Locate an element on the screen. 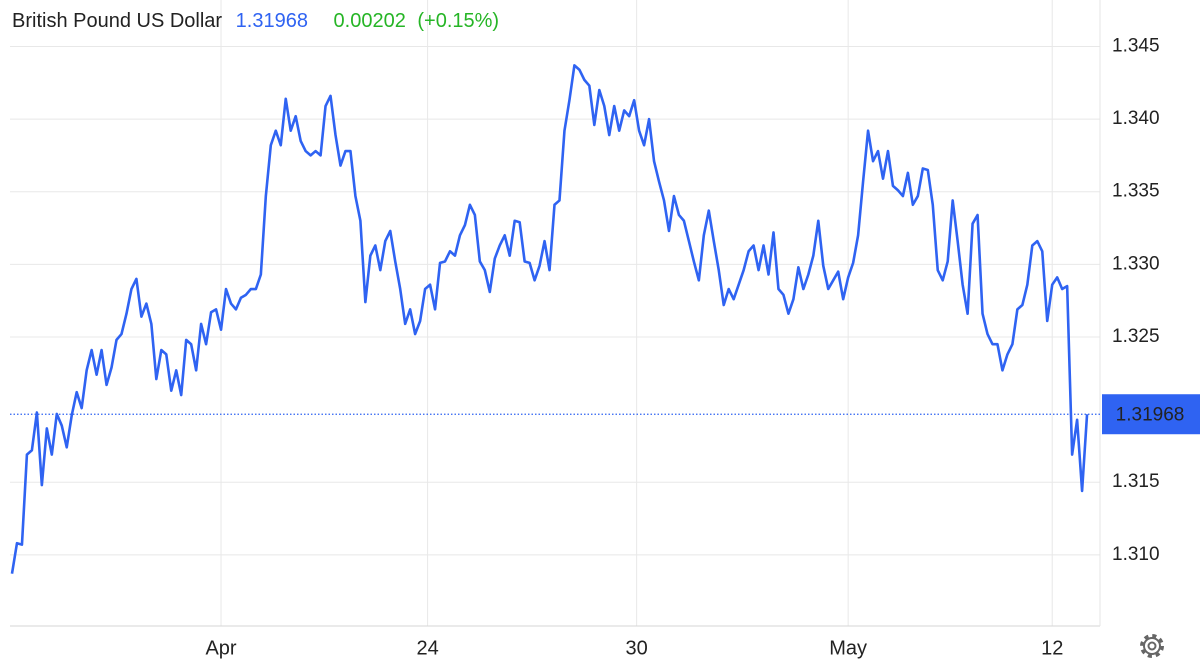  last-price-tag-label: 1.31968 is located at coordinates (1150, 414).